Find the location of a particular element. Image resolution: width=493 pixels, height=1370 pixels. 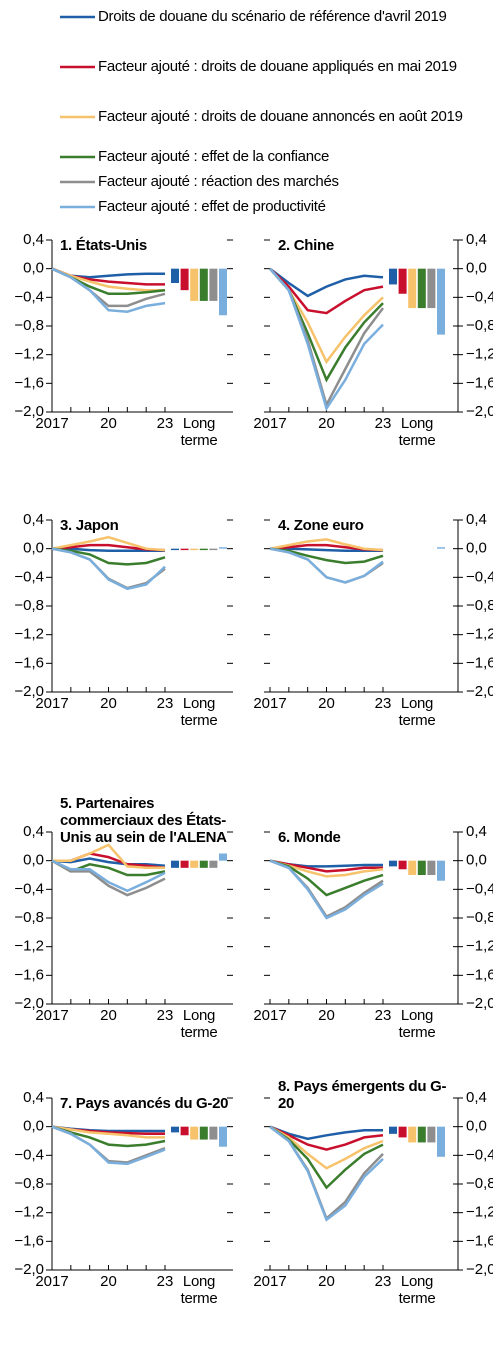

panel-title-text: 4. Zone euro is located at coordinates (321, 525).